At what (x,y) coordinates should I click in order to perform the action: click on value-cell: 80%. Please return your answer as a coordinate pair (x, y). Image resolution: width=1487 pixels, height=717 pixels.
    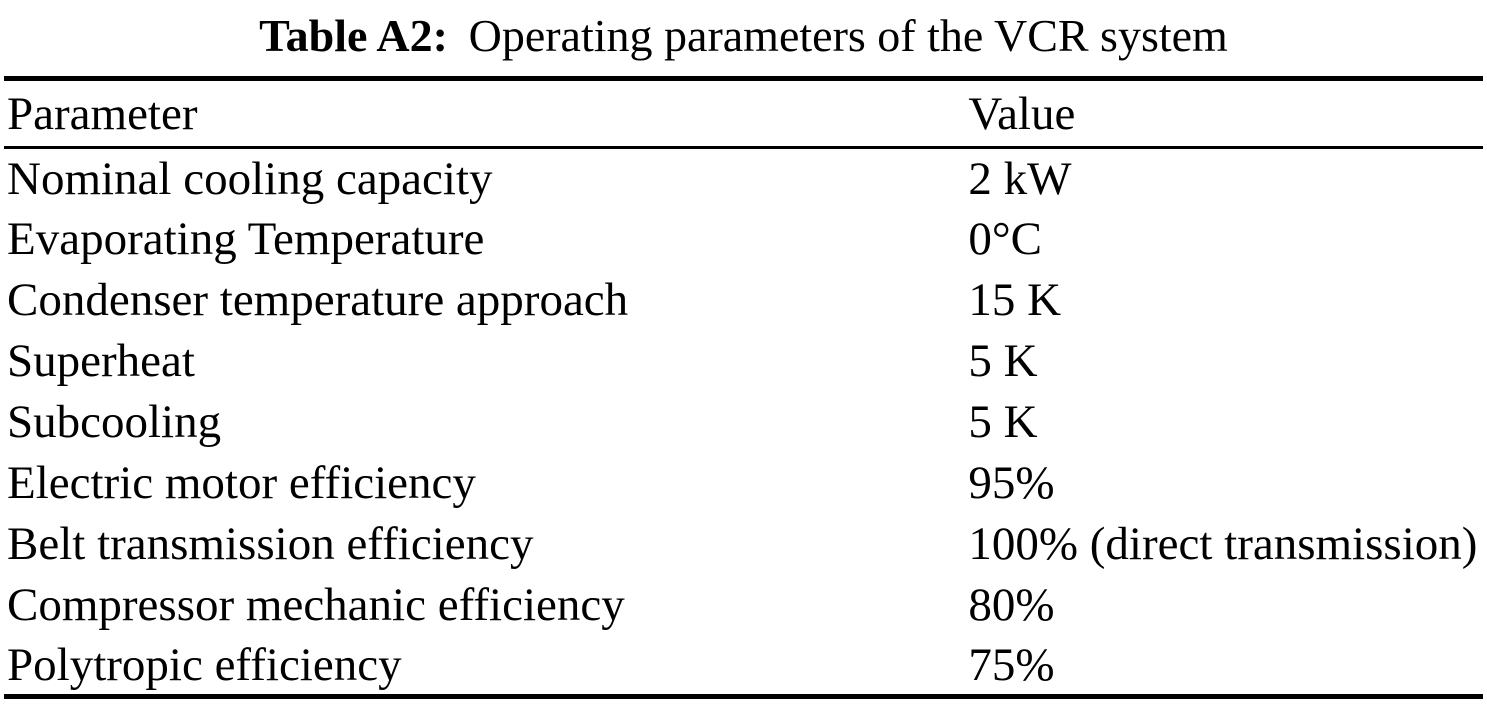
    Looking at the image, I should click on (1011, 605).